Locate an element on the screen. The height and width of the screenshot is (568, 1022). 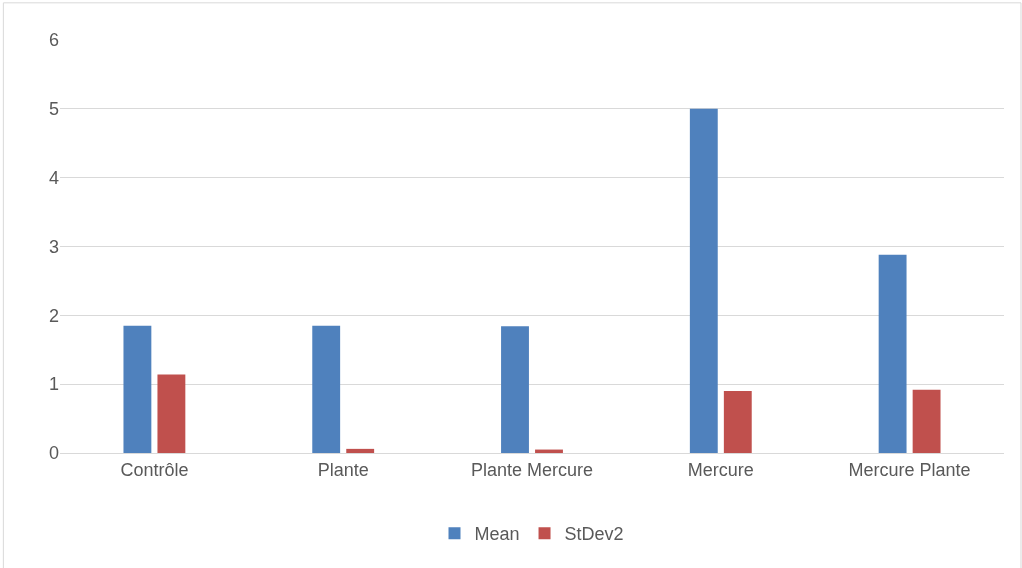
x-tick-label: Plante is located at coordinates (343, 469).